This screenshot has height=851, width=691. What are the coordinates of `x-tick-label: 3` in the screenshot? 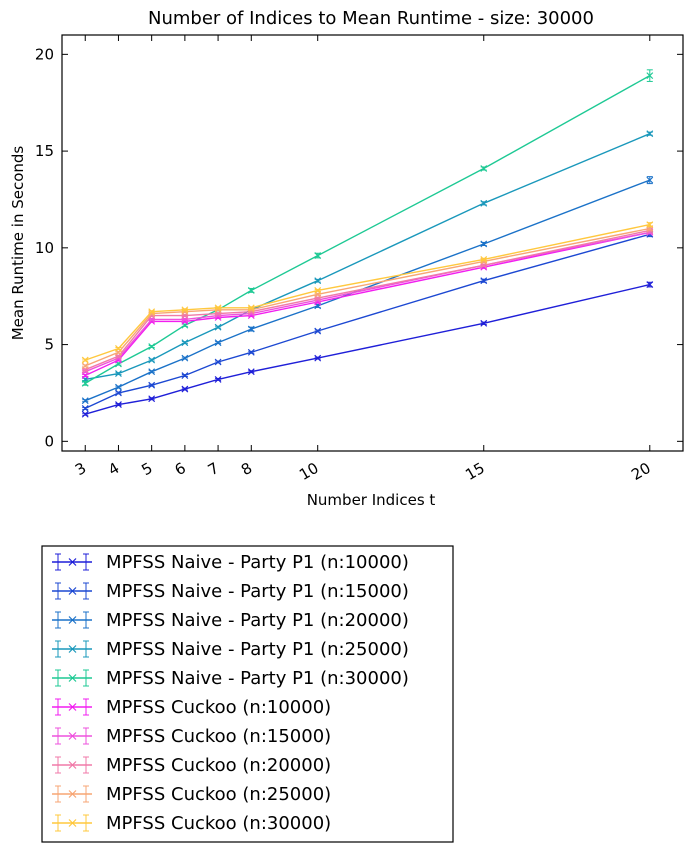 It's located at (80, 469).